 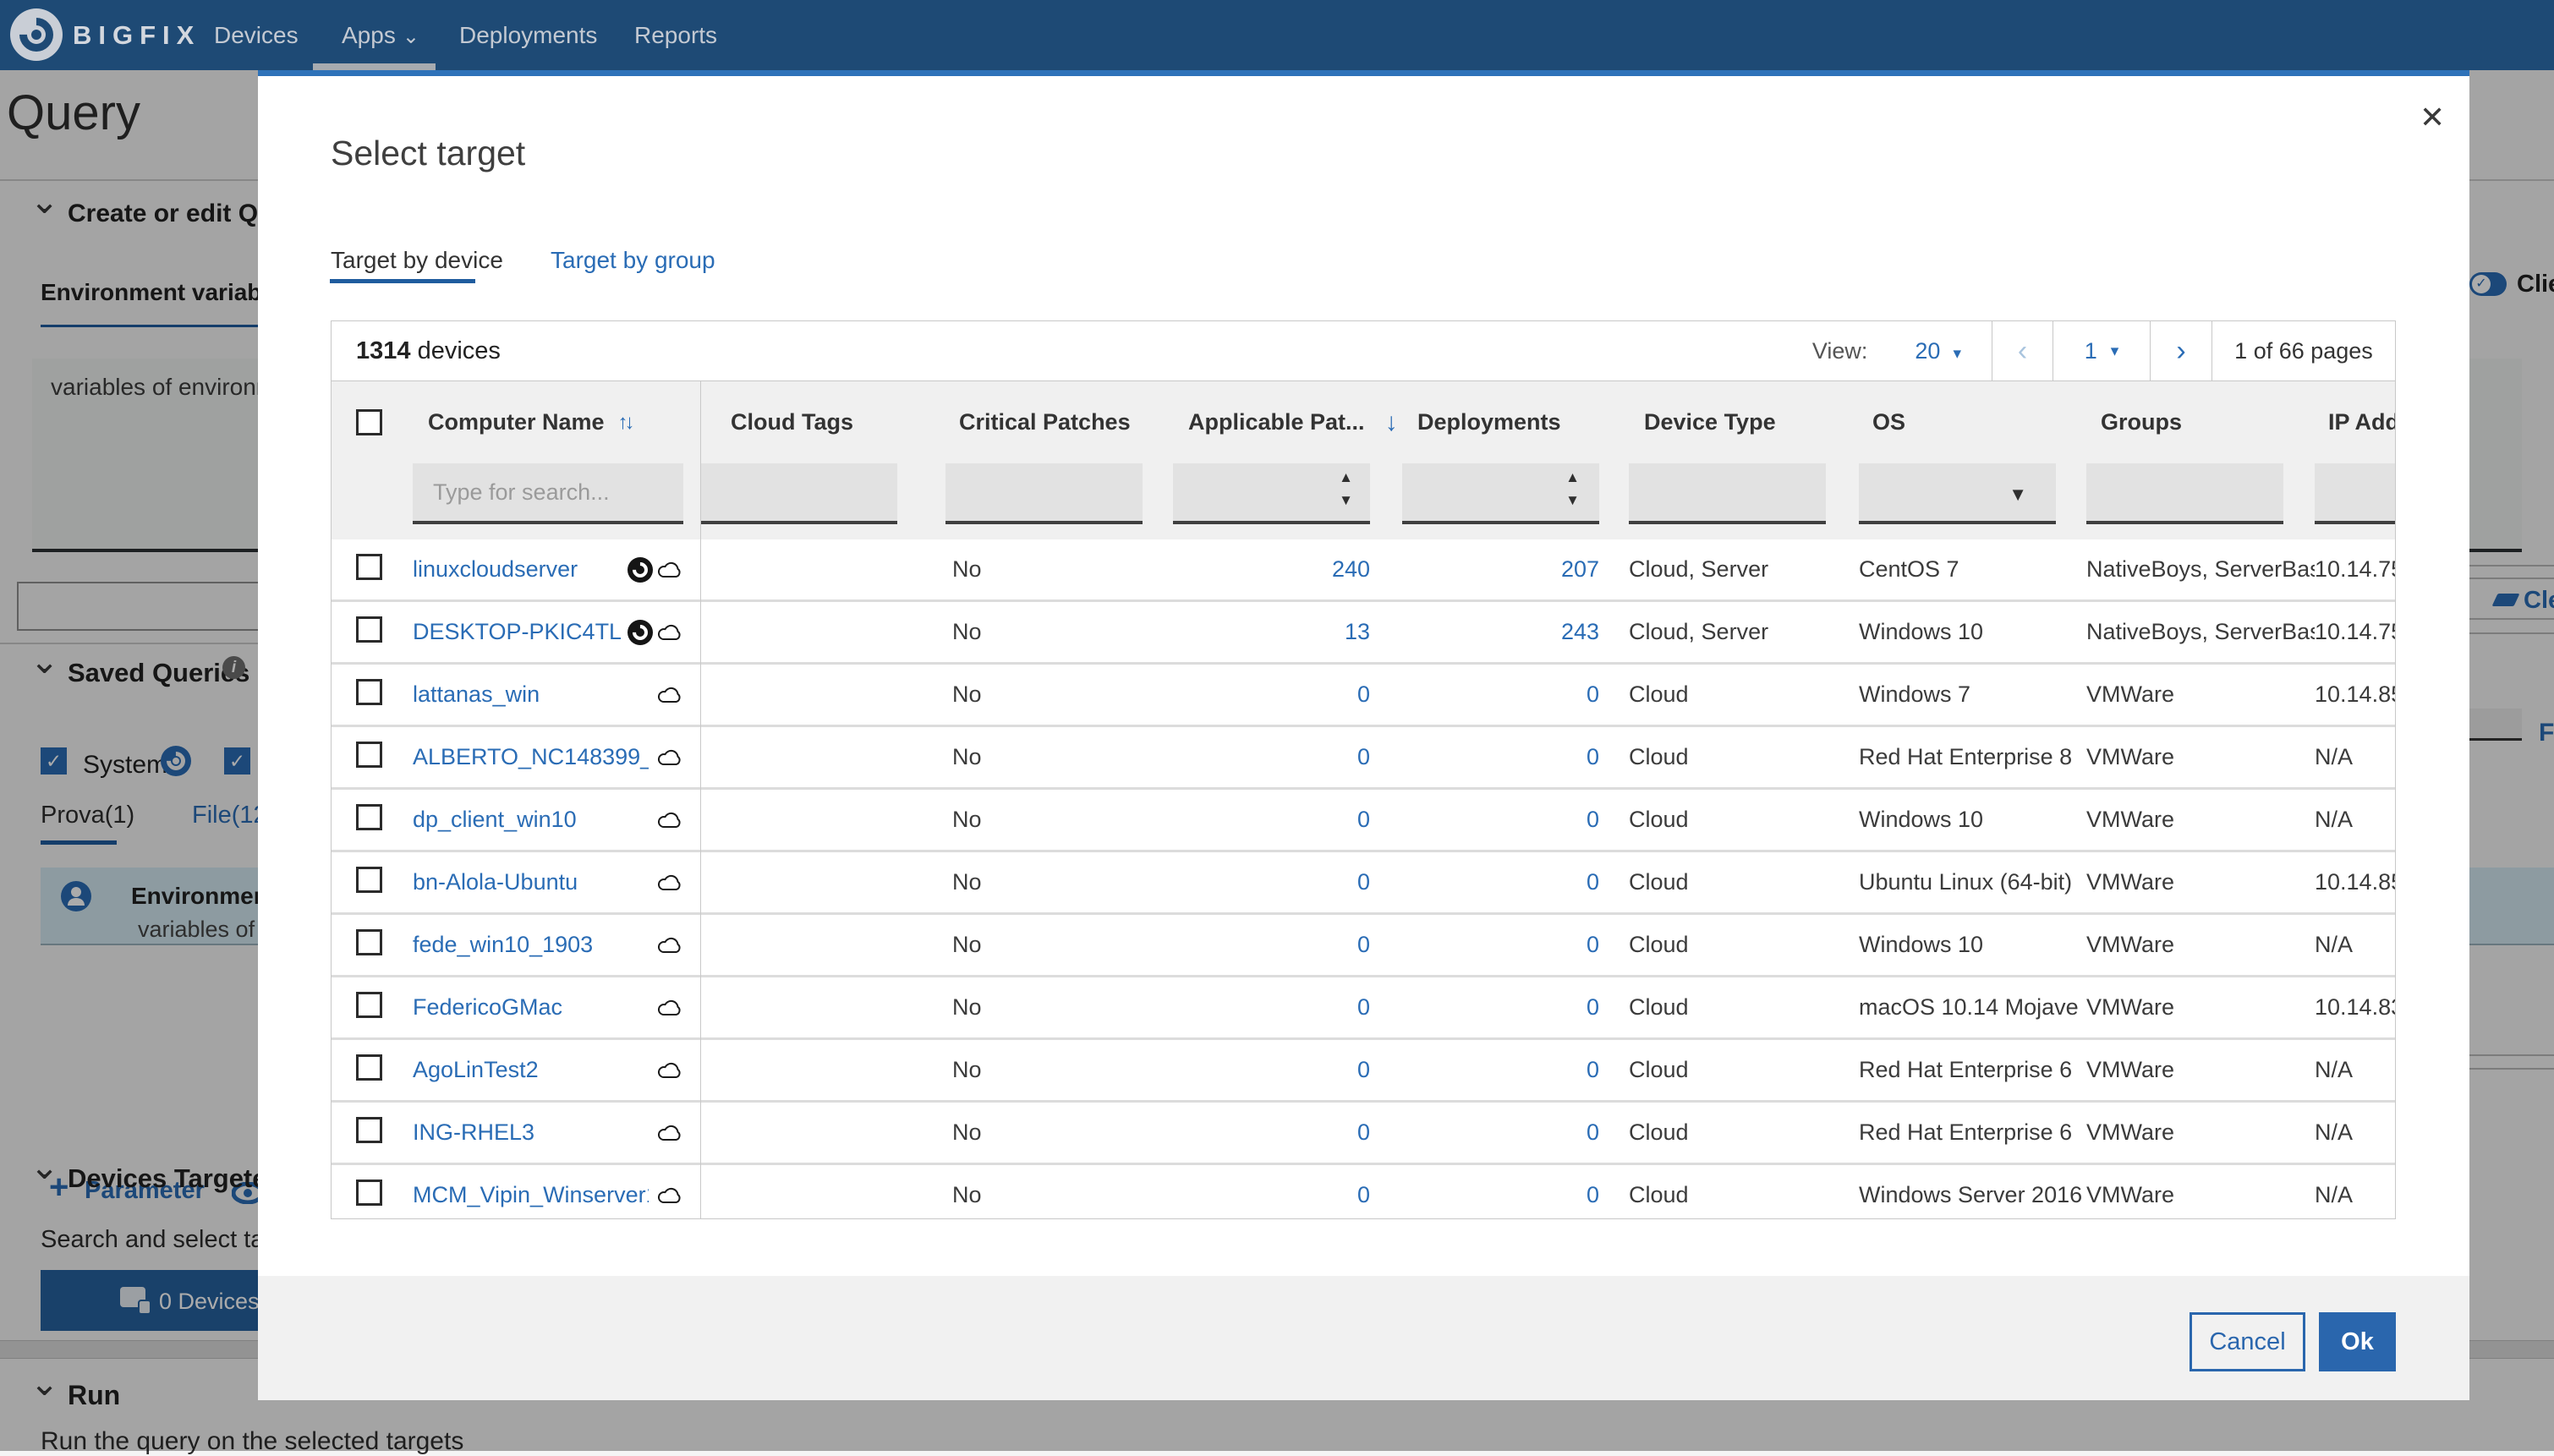 What do you see at coordinates (531, 1195) in the screenshot?
I see `device-name-link: MCM_Vipin_Winserver19` at bounding box center [531, 1195].